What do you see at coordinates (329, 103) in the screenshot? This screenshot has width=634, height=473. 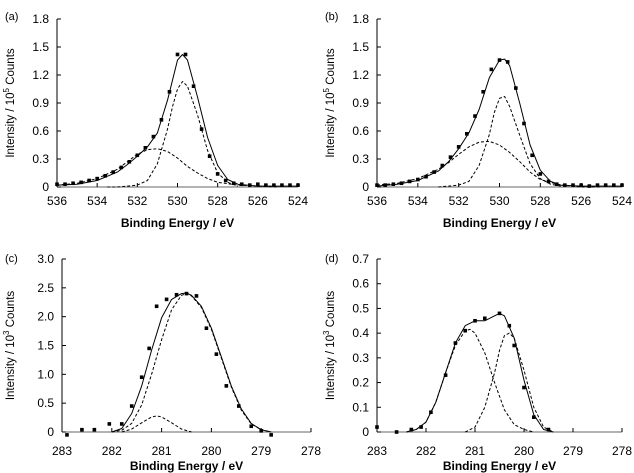 I see `y-axis-title: Intensity / 105 Counts` at bounding box center [329, 103].